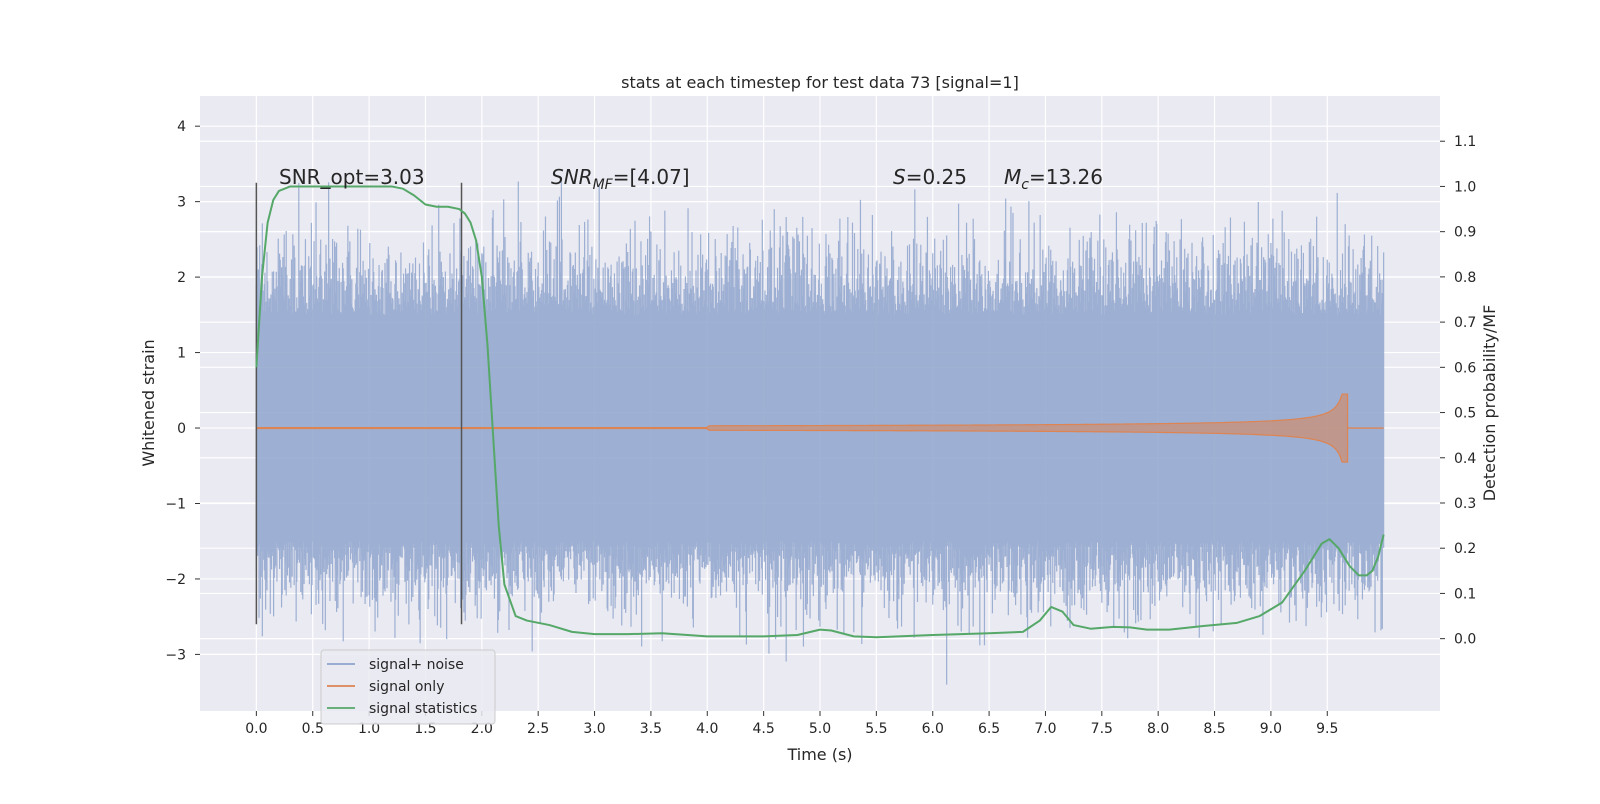  Describe the element at coordinates (1458, 391) in the screenshot. I see `y2-axis-ticks: 0.0 0.1 0.2 0.3 0.4 0.5 0.6 0.7 0.8 0.9 1.0 1.1` at that location.